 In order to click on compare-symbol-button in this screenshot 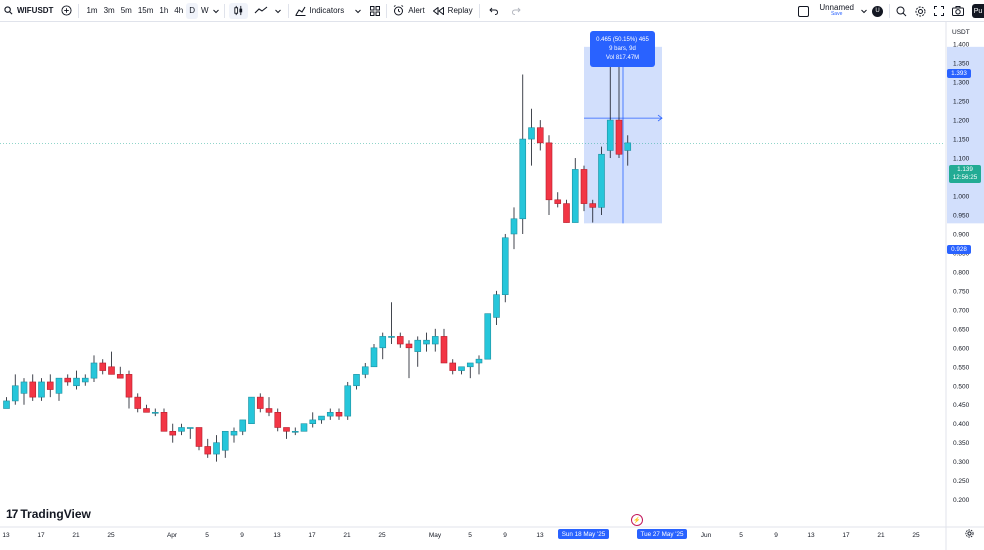, I will do `click(66, 11)`.